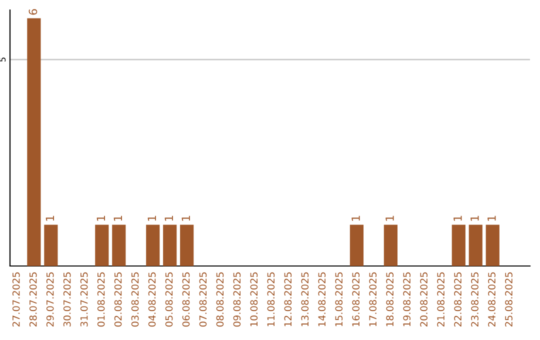  I want to click on x-tick-label: 08.08.2025, so click(220, 299).